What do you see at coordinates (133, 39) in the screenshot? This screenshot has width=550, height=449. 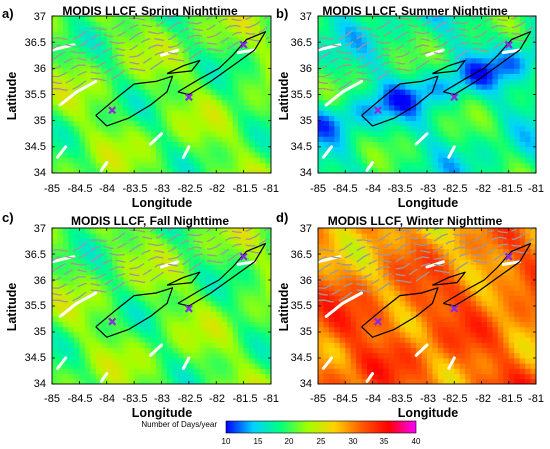 I see `ridge-line` at bounding box center [133, 39].